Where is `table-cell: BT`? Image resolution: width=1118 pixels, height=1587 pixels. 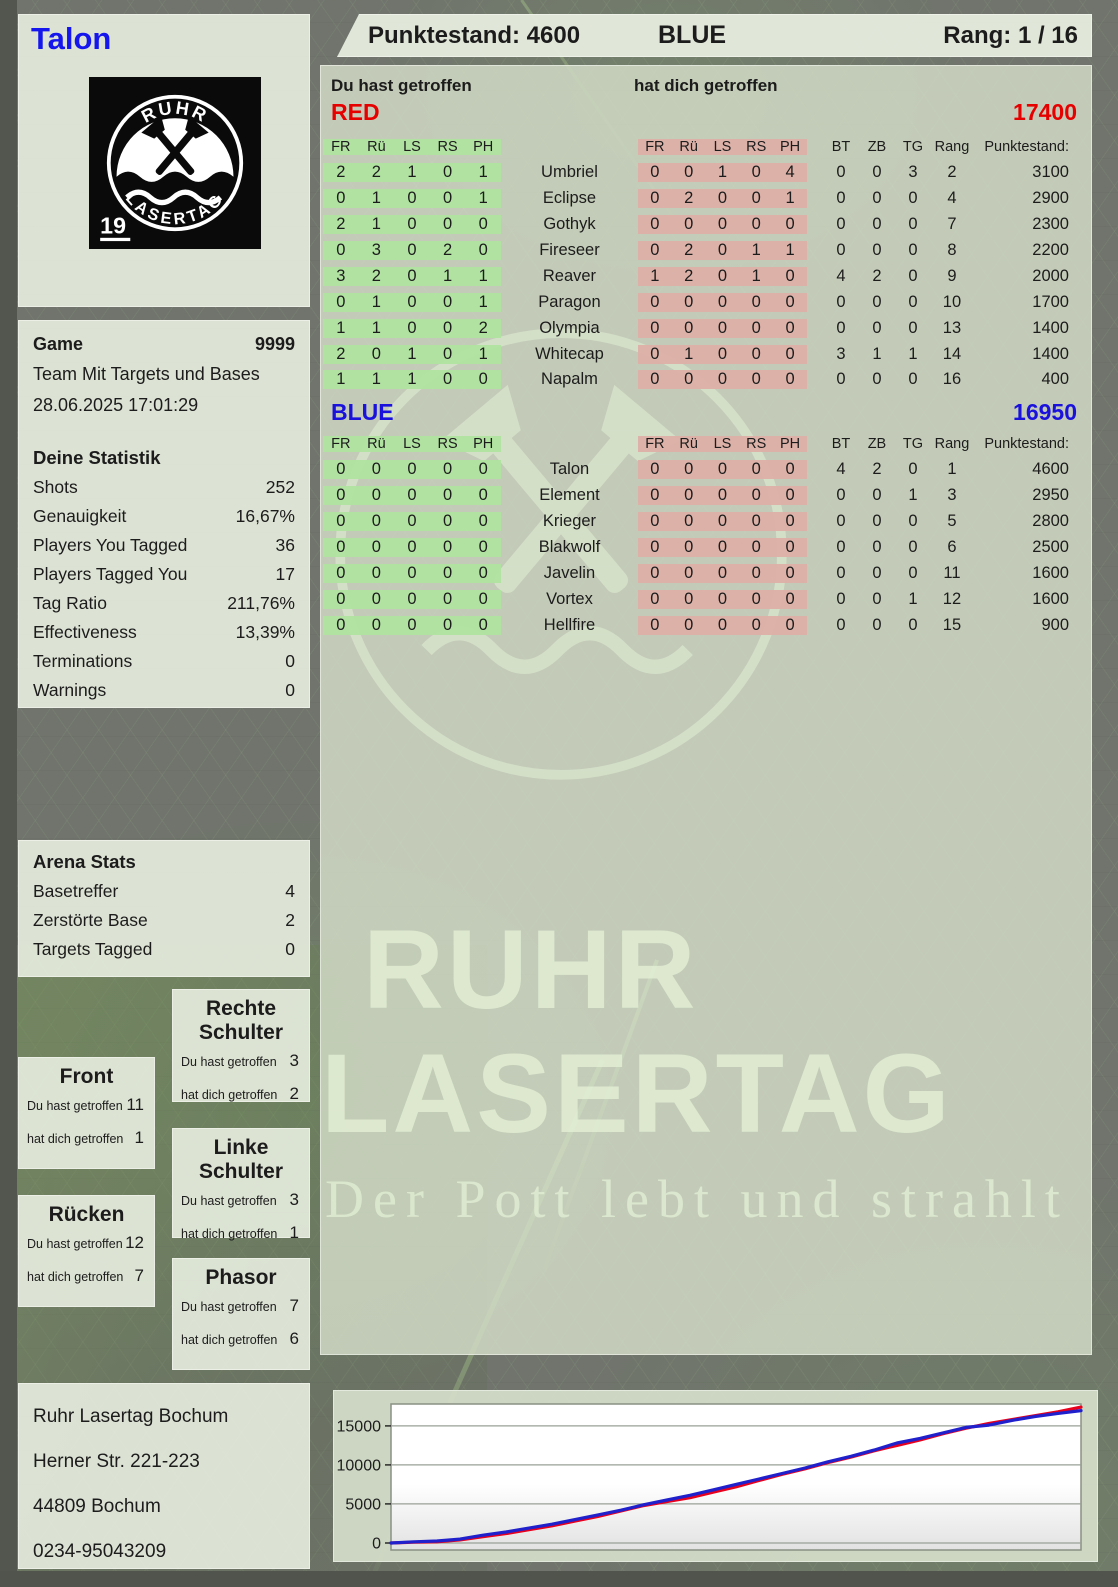
table-cell: BT is located at coordinates (841, 146).